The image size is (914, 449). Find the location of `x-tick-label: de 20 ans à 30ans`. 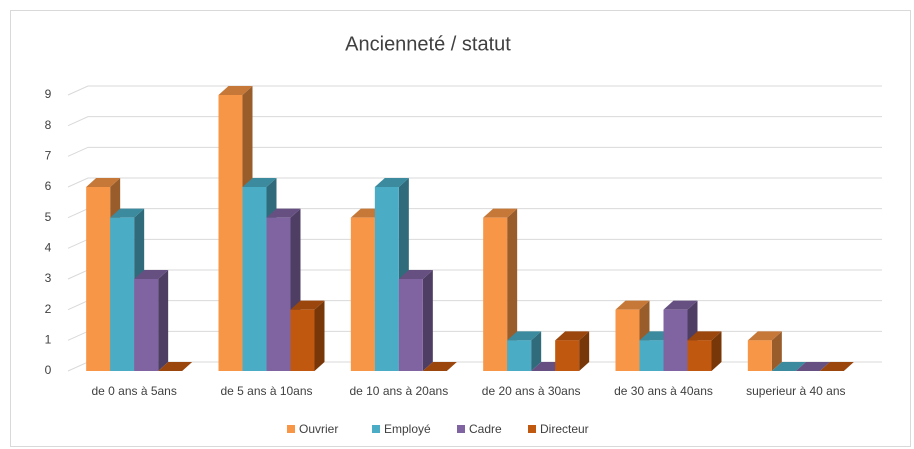

x-tick-label: de 20 ans à 30ans is located at coordinates (531, 391).